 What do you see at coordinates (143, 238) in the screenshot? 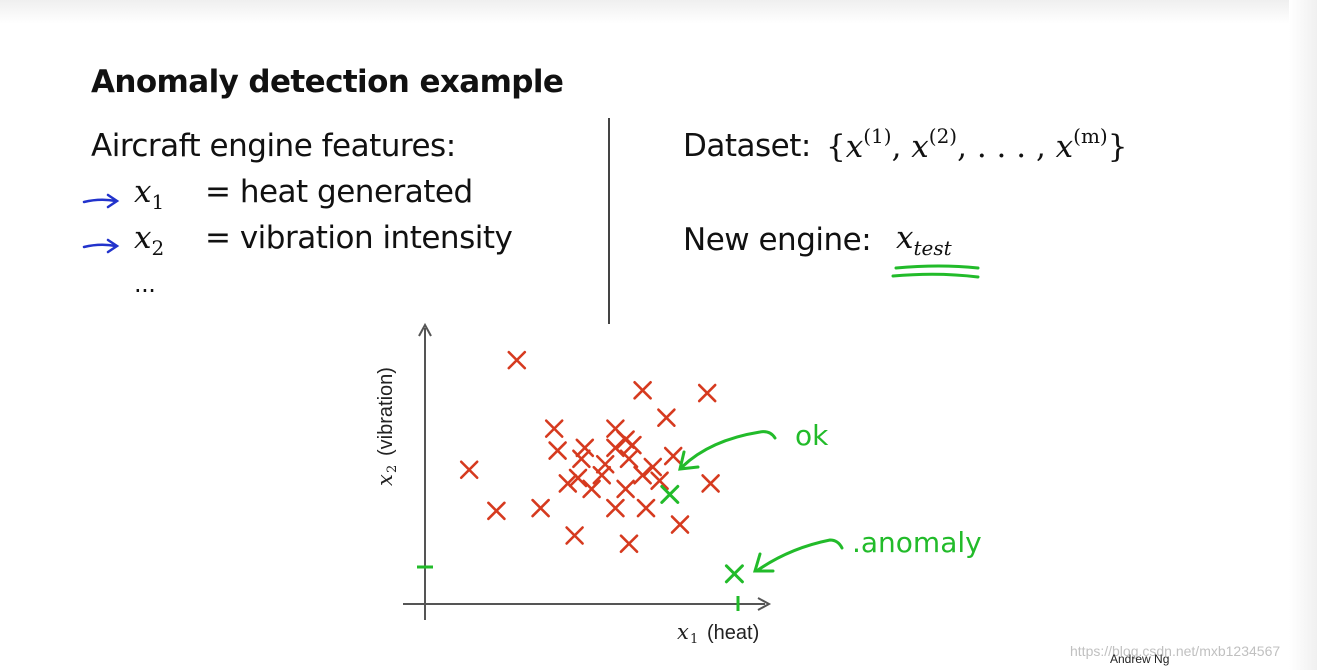
I see `feature-2-x: x` at bounding box center [143, 238].